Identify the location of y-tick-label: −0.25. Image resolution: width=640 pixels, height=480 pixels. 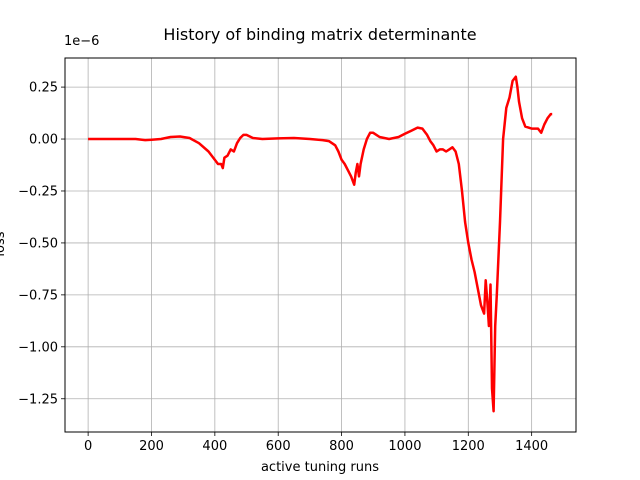
(38, 191).